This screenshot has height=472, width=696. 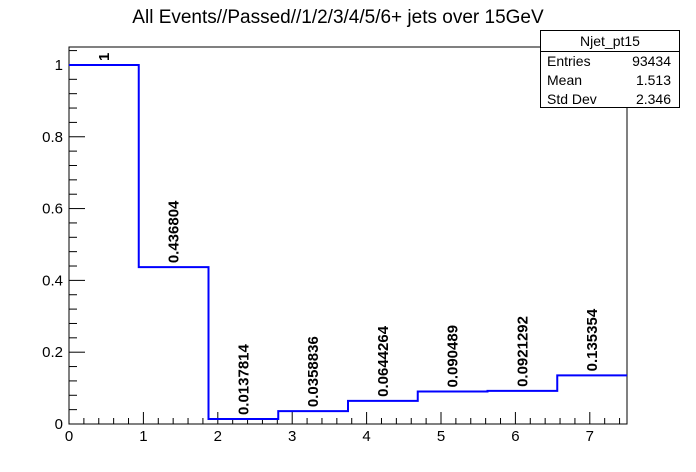 What do you see at coordinates (453, 356) in the screenshot?
I see `bin-value-label: 0.090489` at bounding box center [453, 356].